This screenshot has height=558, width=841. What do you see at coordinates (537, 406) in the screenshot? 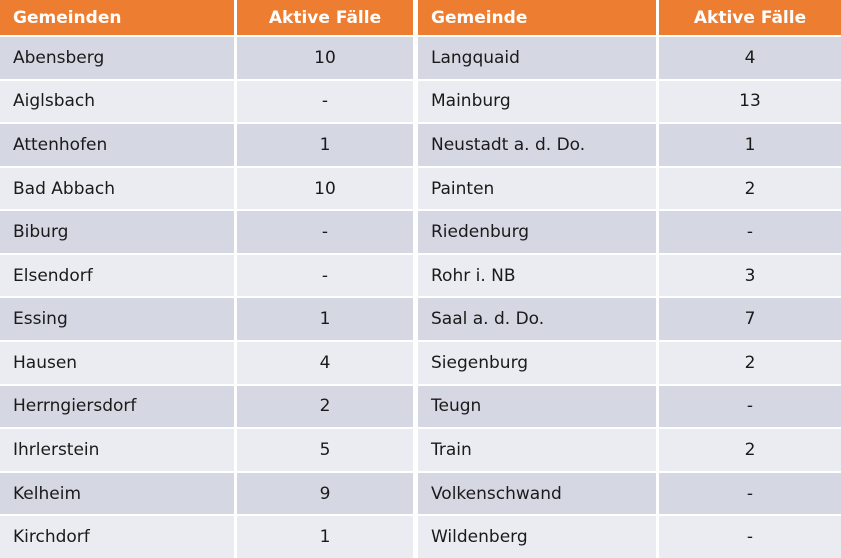
I see `municipality-cell: Teugn` at bounding box center [537, 406].